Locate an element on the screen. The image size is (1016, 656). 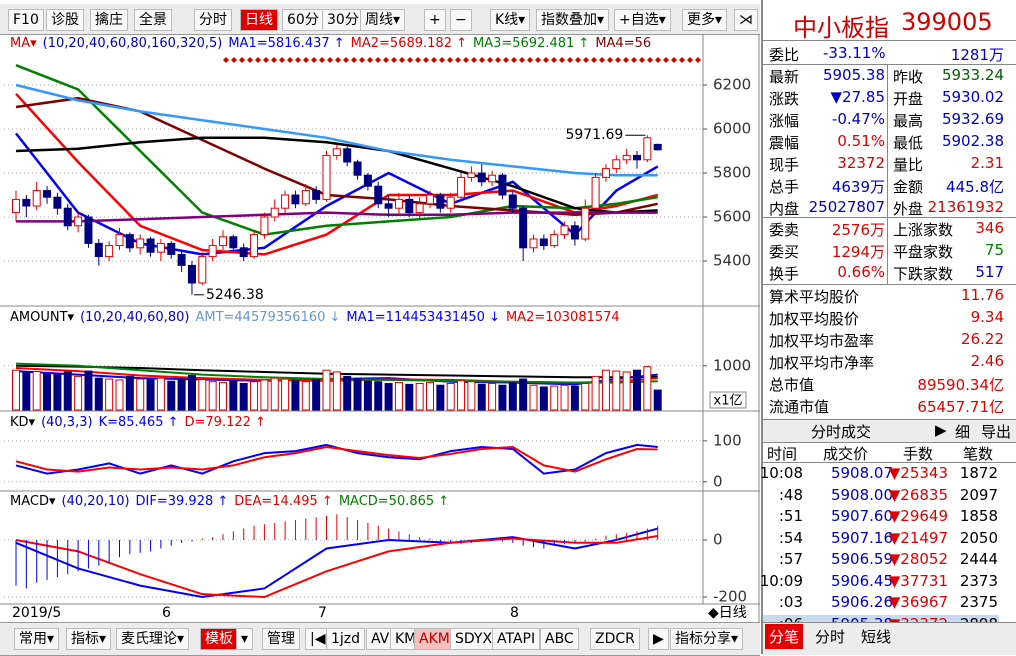
toolbar-button: 60分 is located at coordinates (303, 20).